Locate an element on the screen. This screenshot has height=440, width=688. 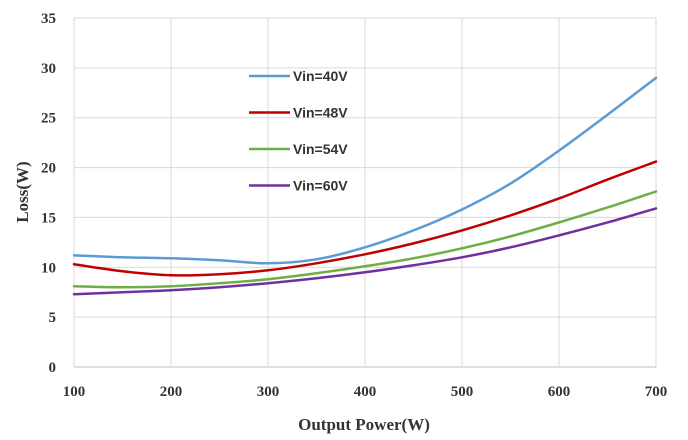
x-tick-label: 700 is located at coordinates (656, 392).